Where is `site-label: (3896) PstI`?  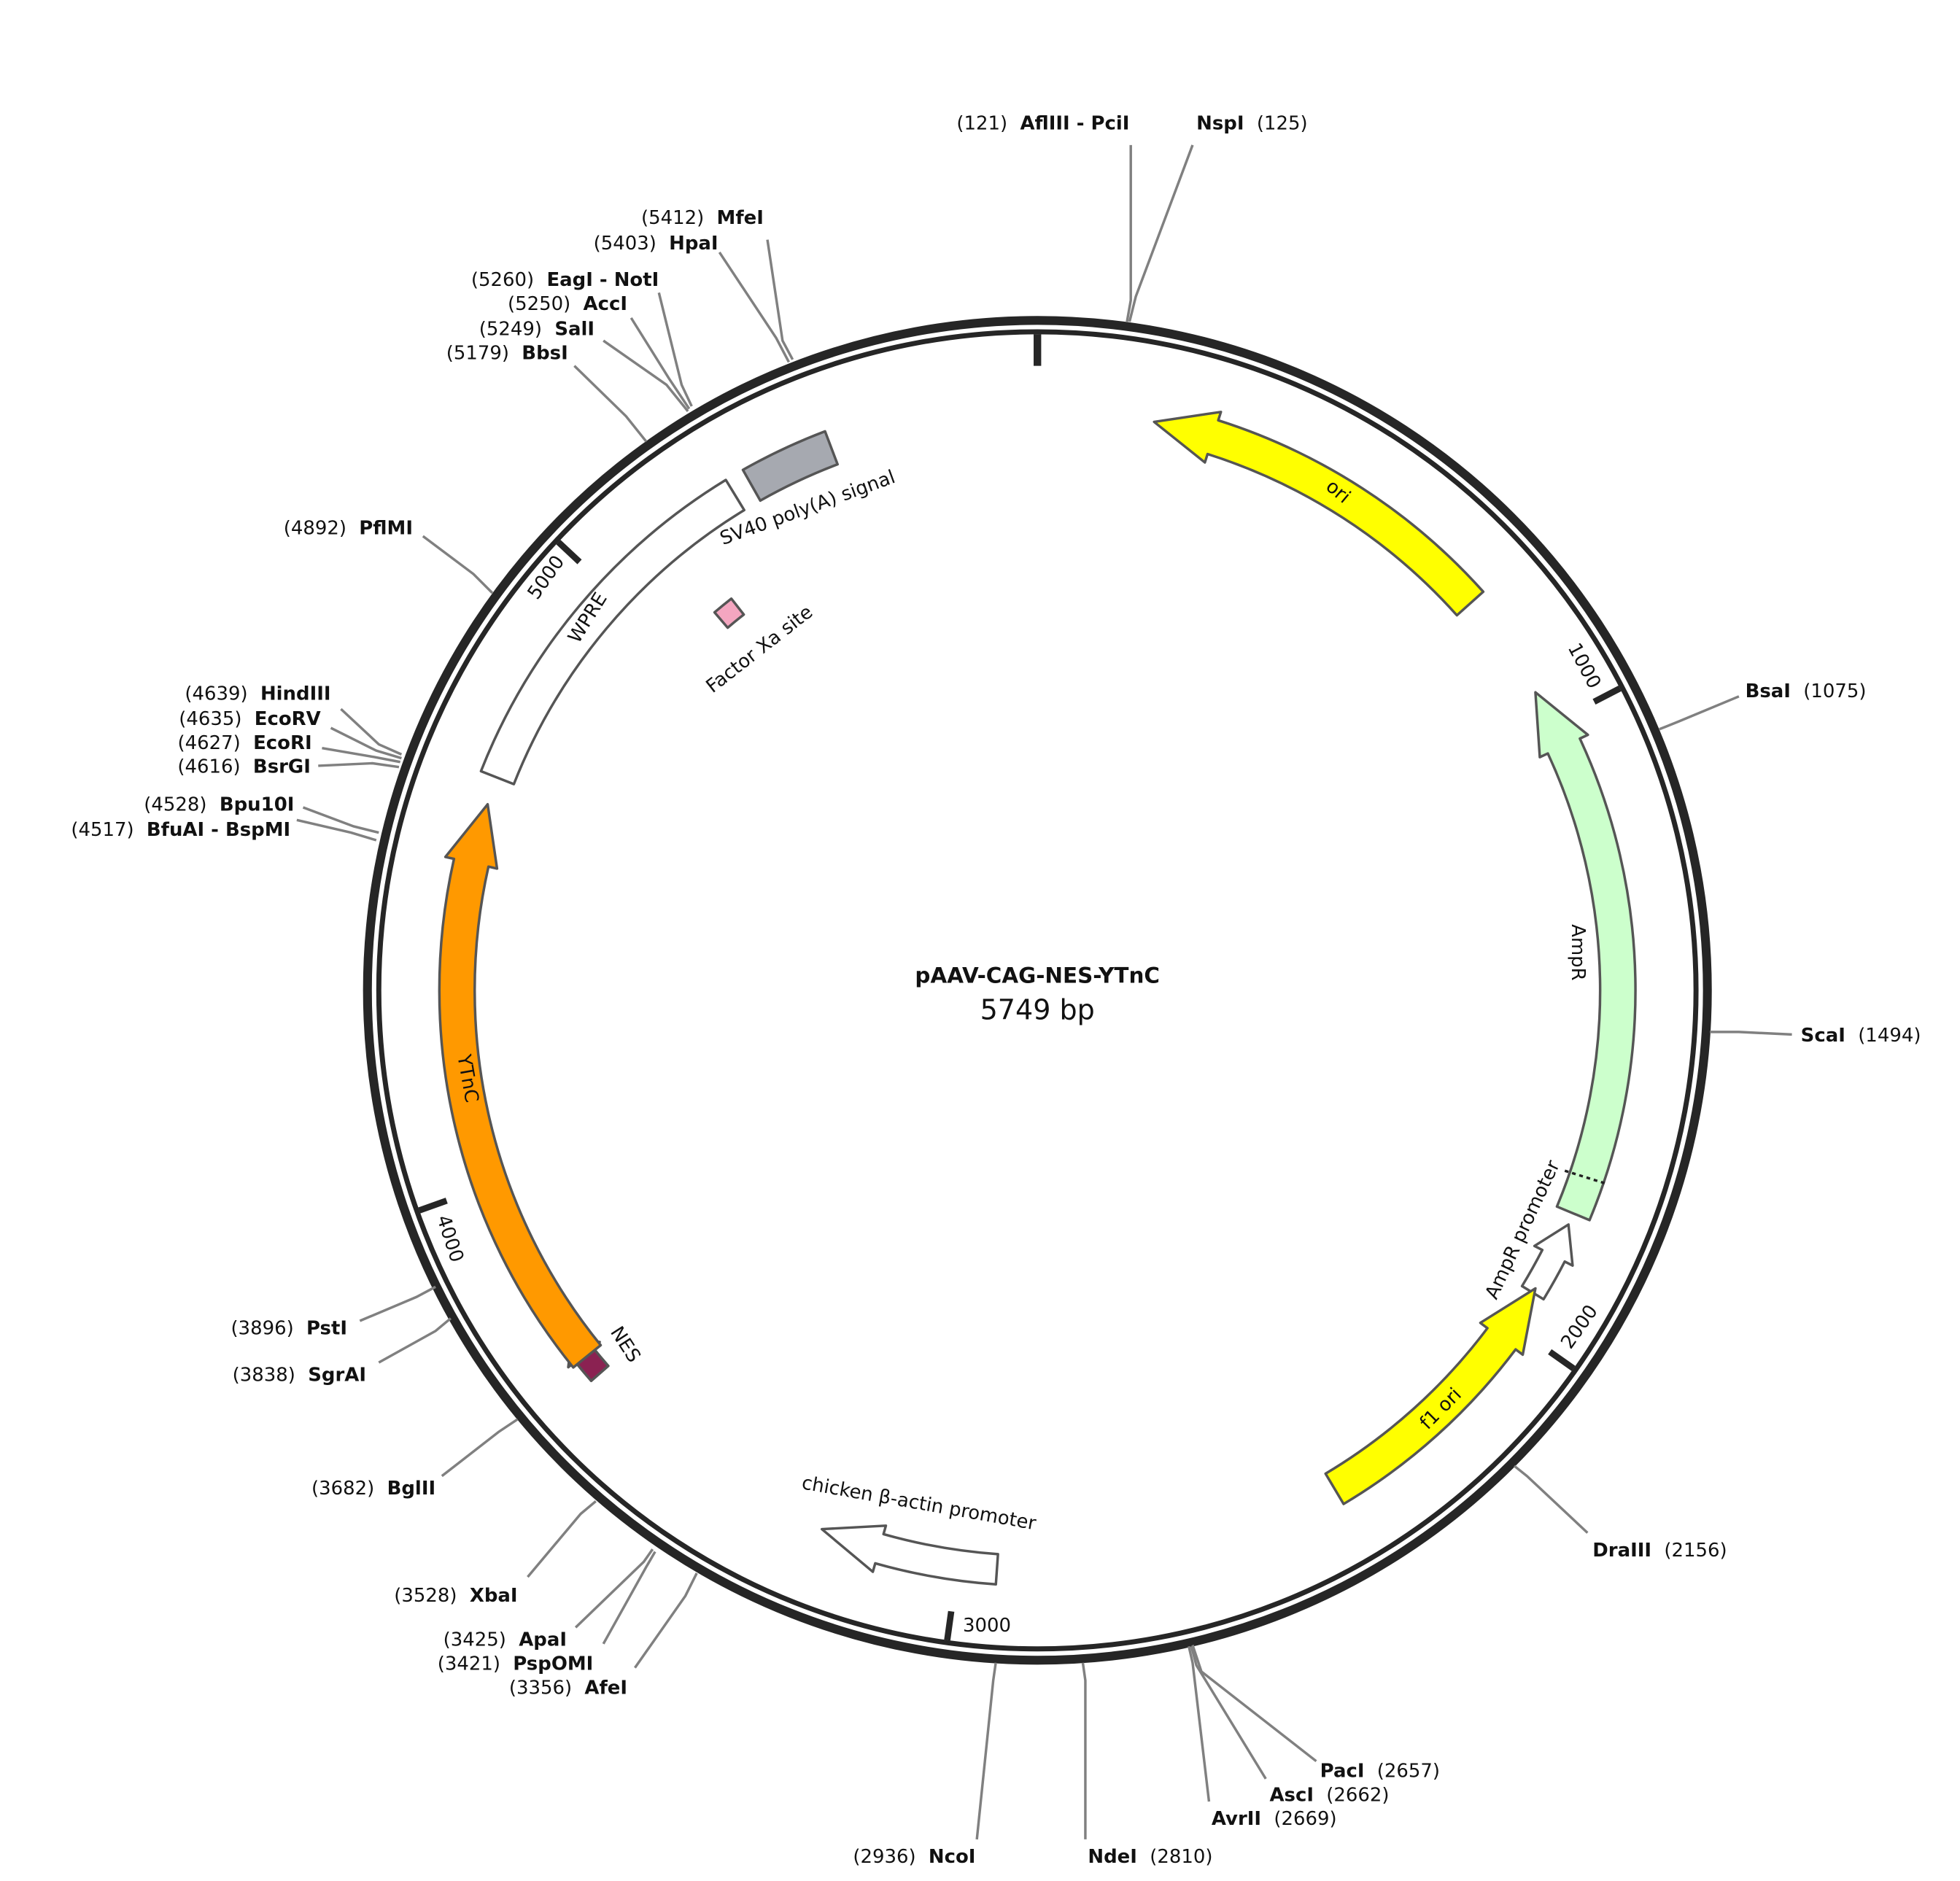
site-label: (3896) PstI is located at coordinates (289, 1328).